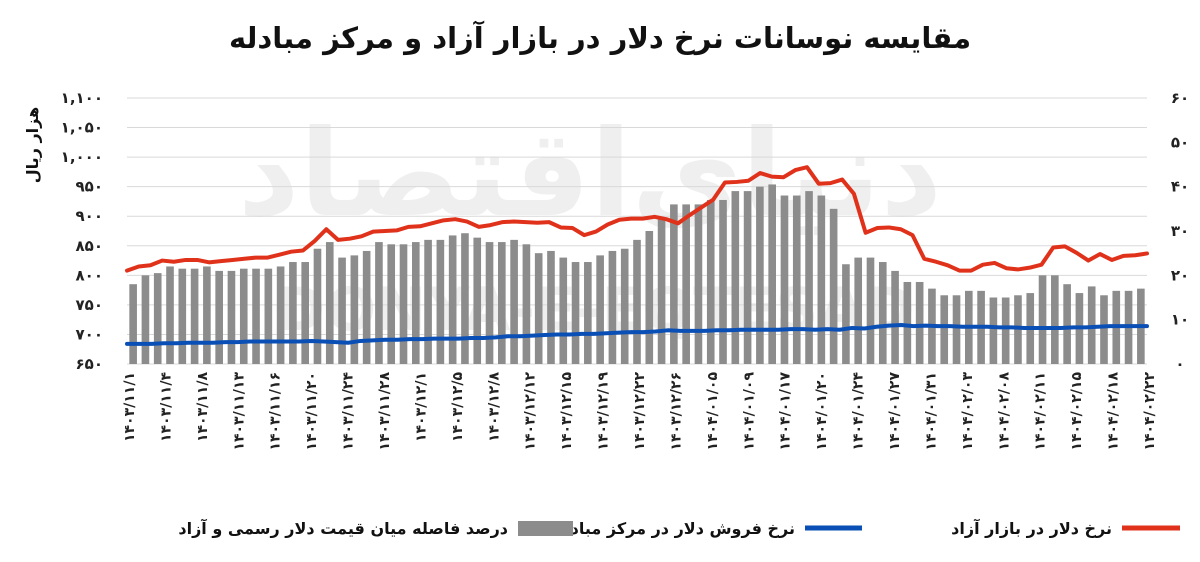 The height and width of the screenshot is (562, 1200). What do you see at coordinates (89, 334) in the screenshot?
I see `left-tick-label: ۷۰۰` at bounding box center [89, 334].